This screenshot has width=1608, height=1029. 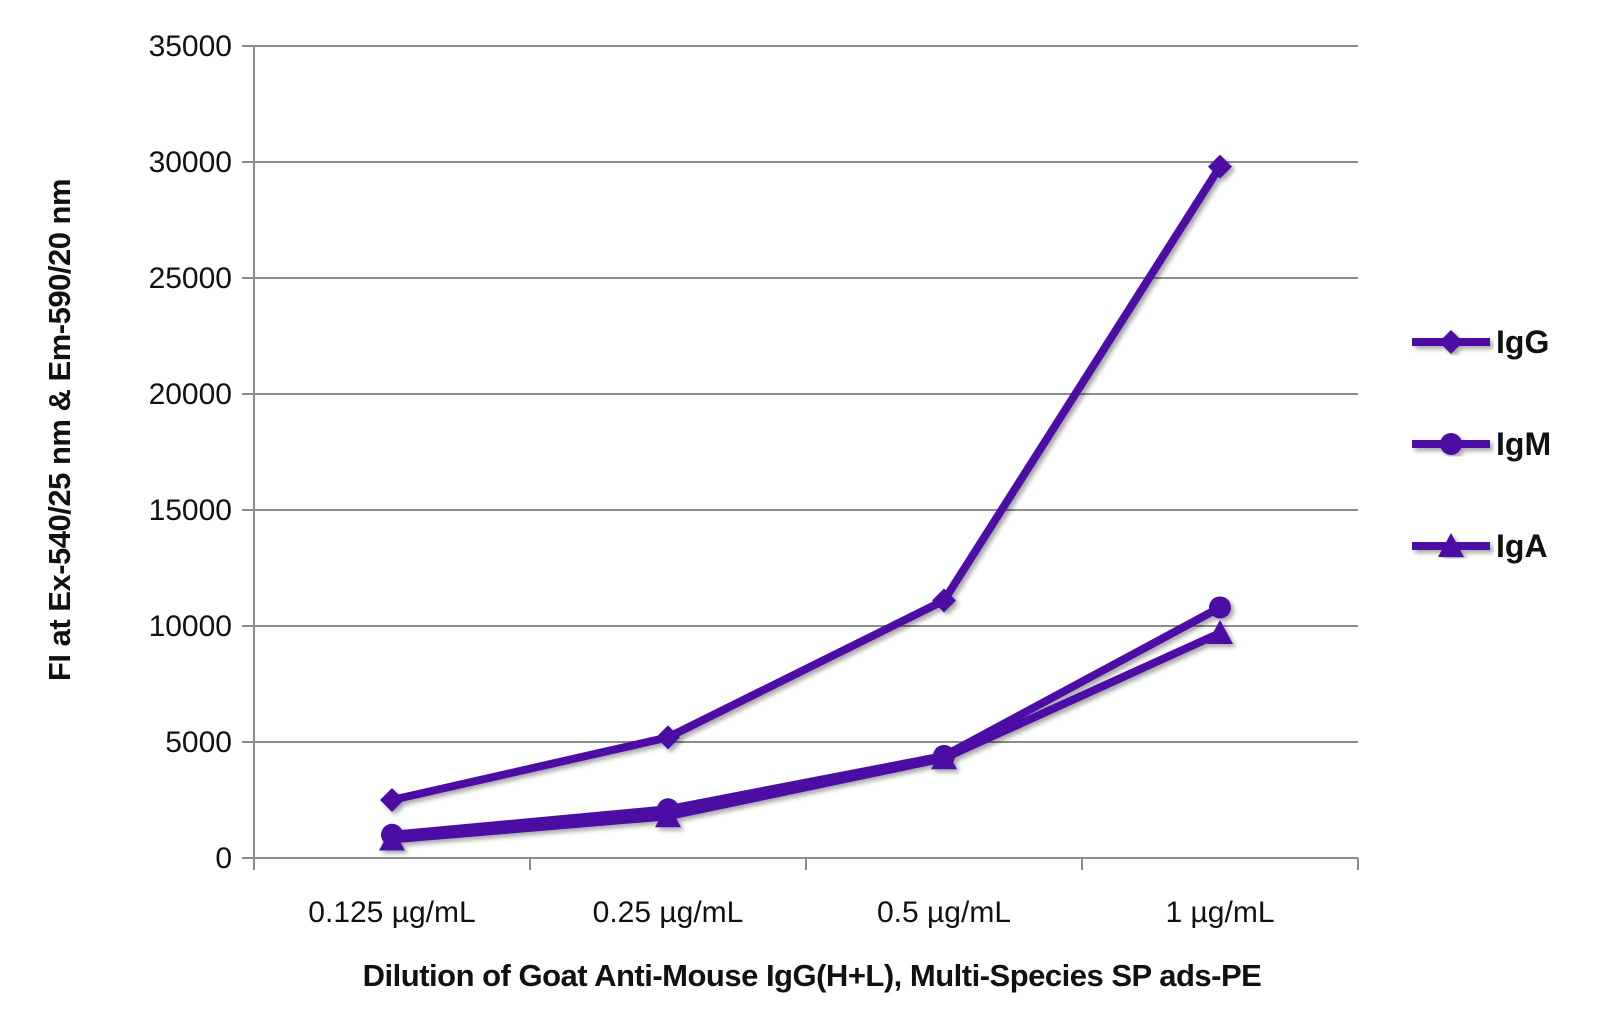 What do you see at coordinates (391, 912) in the screenshot?
I see `x-tick-label: 0.125 µg/mL` at bounding box center [391, 912].